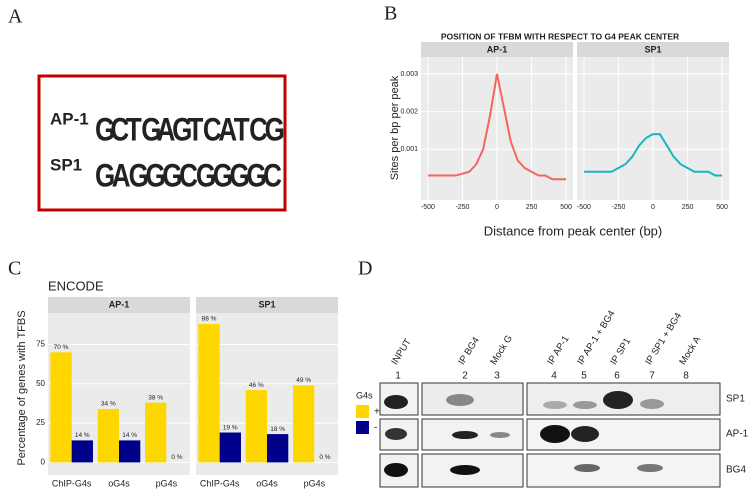 Image resolution: width=750 pixels, height=491 pixels. Describe the element at coordinates (584, 376) in the screenshot. I see `lane-number: 5` at that location.